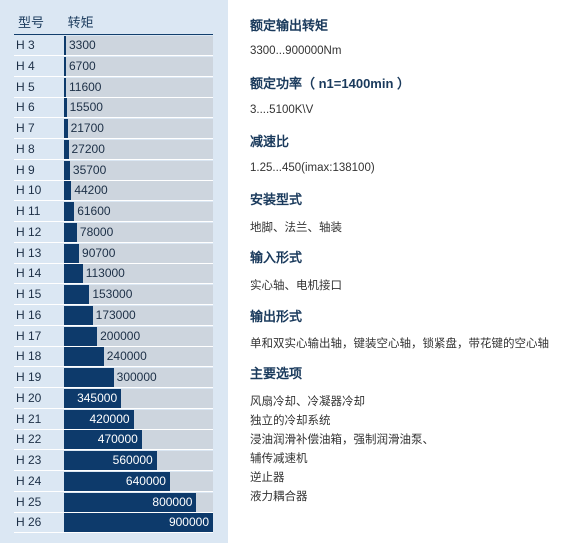 This screenshot has height=543, width=569. What do you see at coordinates (312, 168) in the screenshot?
I see `spec-value: 1.25...450(imax:138100)` at bounding box center [312, 168].